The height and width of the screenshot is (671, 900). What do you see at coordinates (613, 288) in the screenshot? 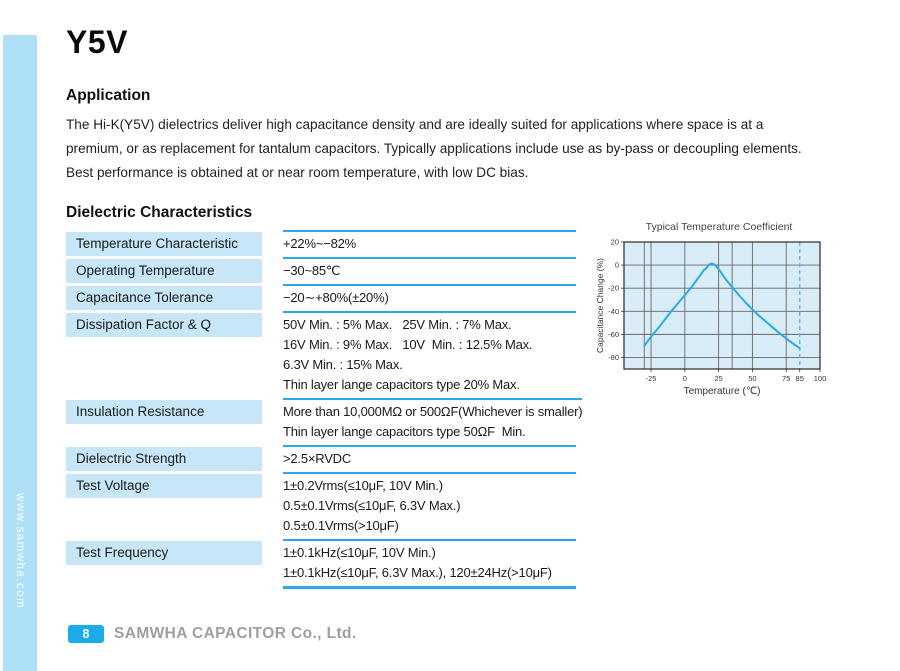
I see `y-tick-label: -20` at bounding box center [613, 288].